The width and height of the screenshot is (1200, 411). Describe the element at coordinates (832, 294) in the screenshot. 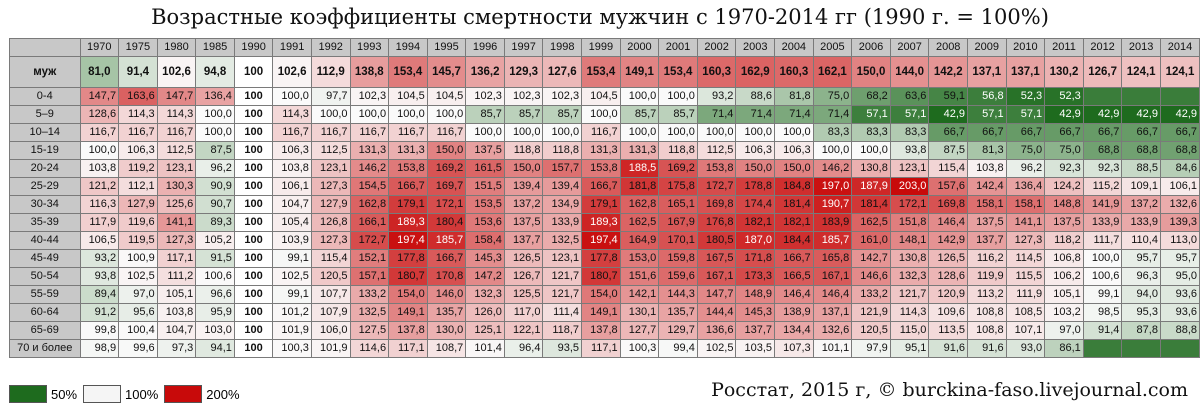

I see `heatmap-cell: 146,4` at that location.